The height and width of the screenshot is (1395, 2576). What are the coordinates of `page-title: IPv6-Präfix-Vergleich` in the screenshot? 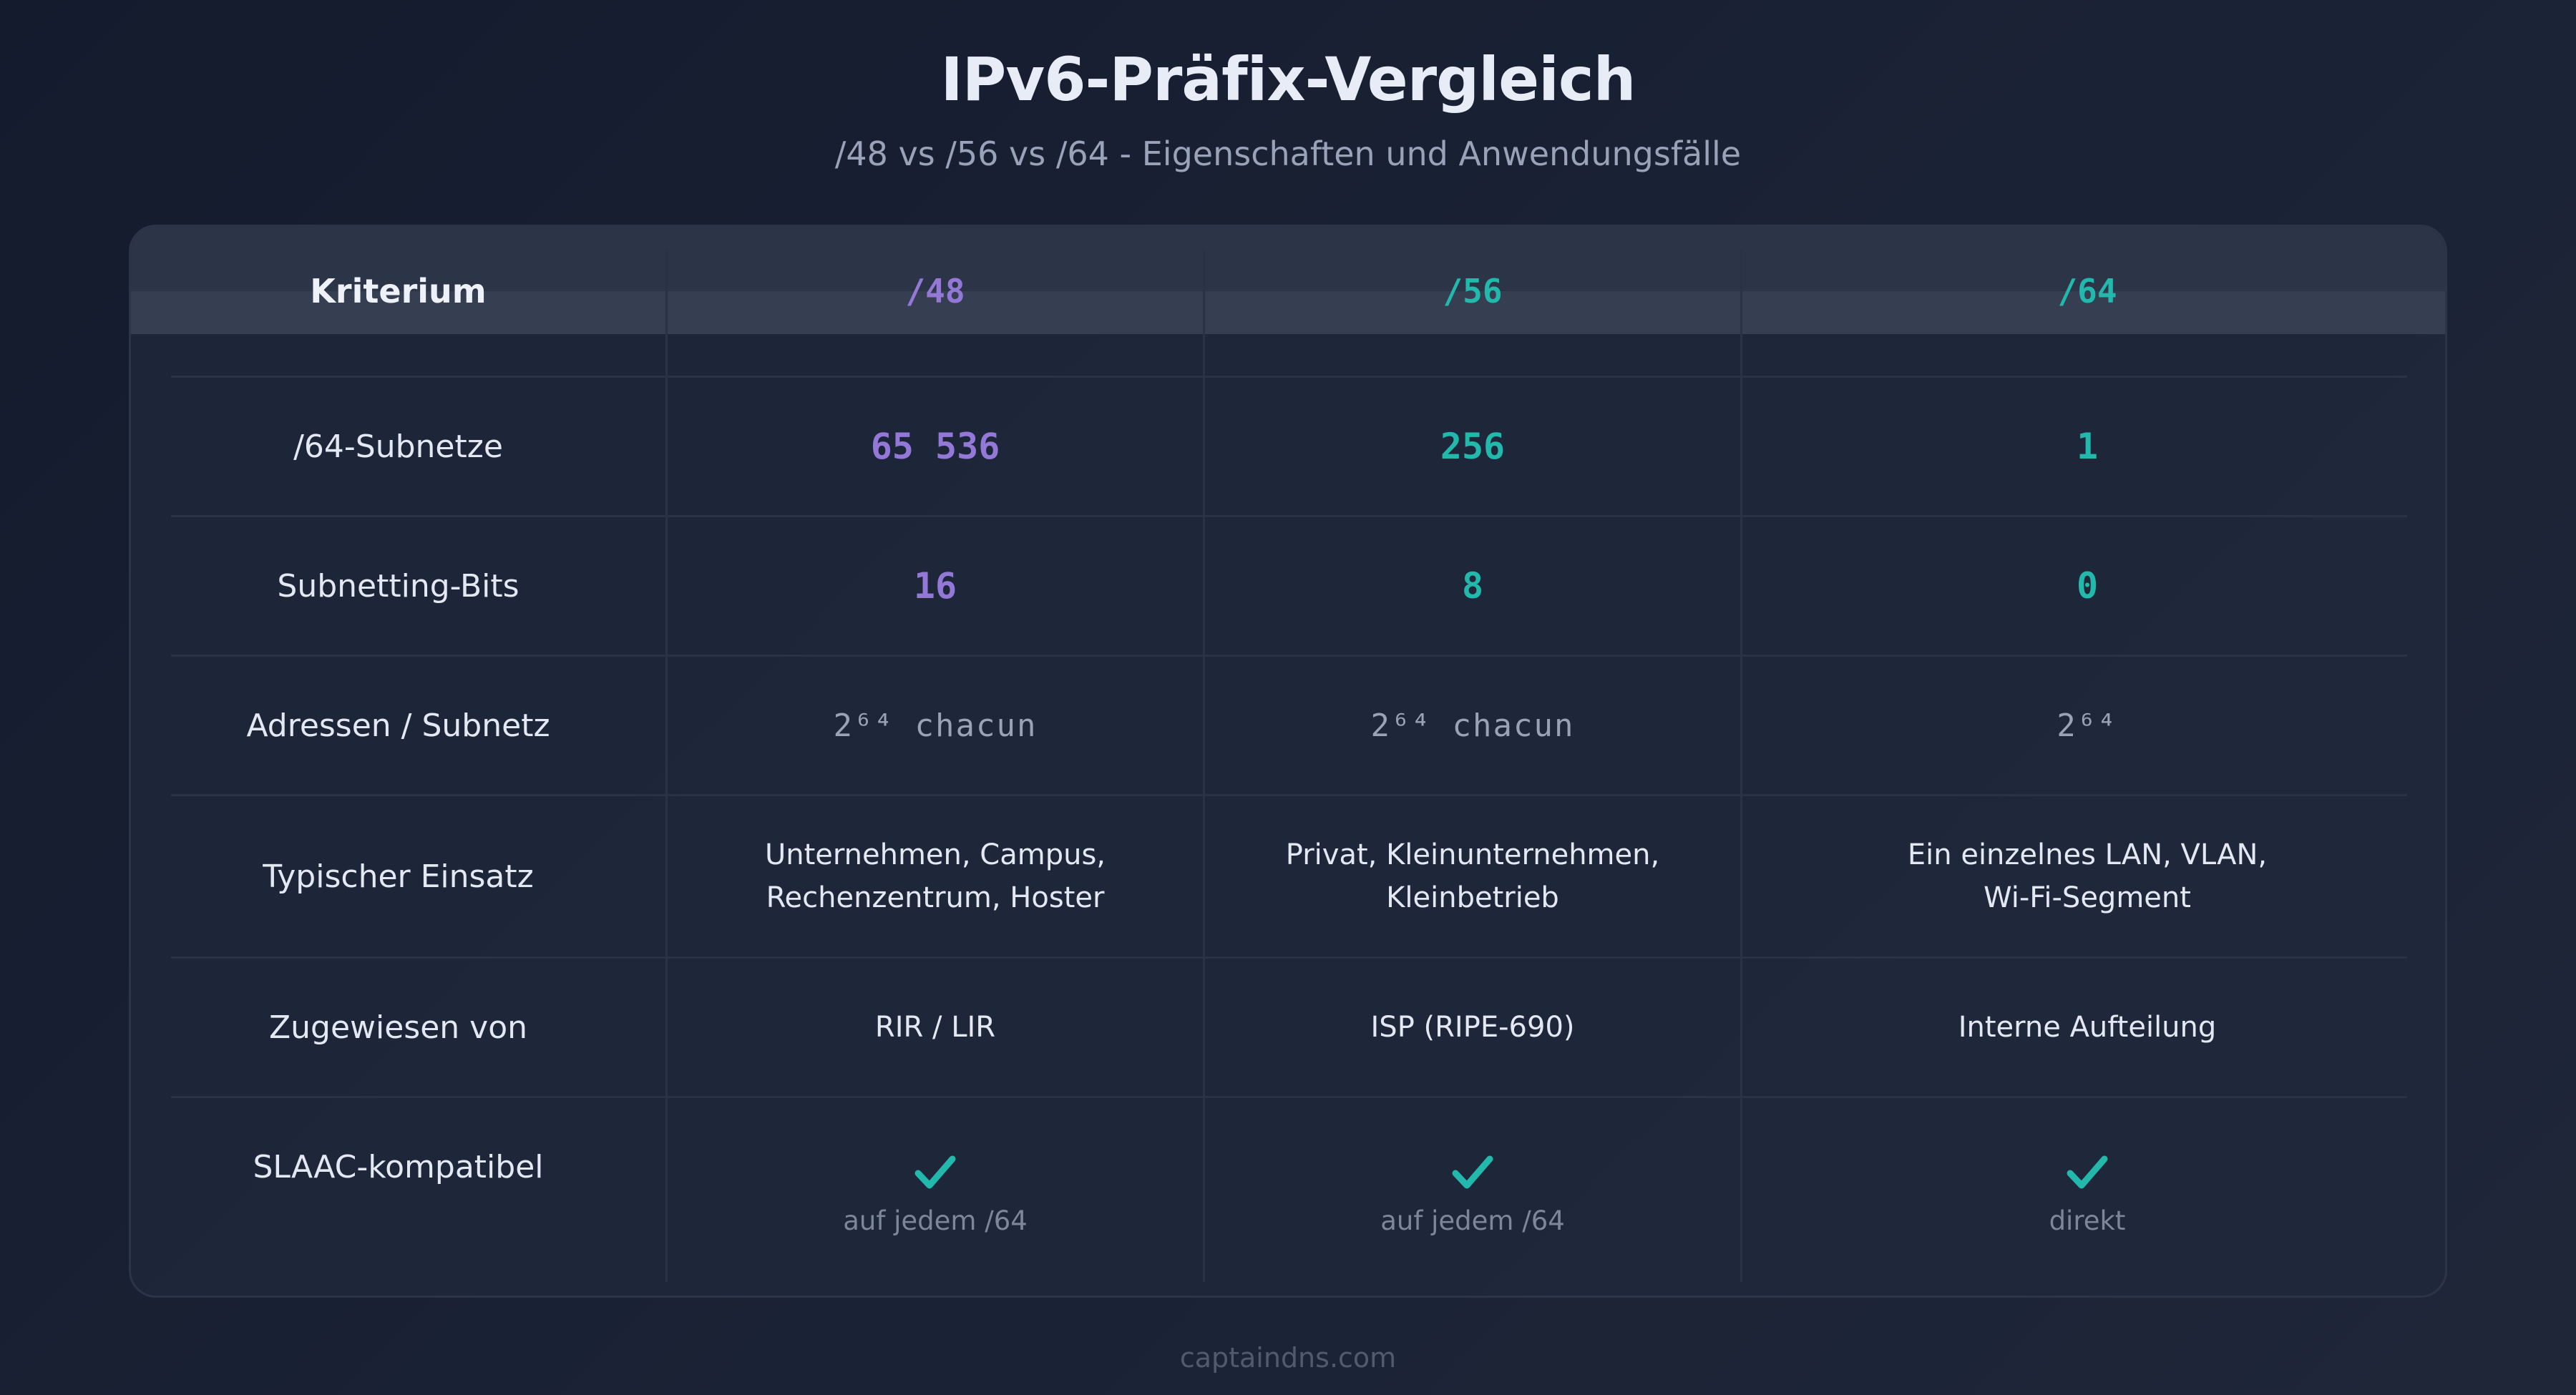 It's located at (1288, 79).